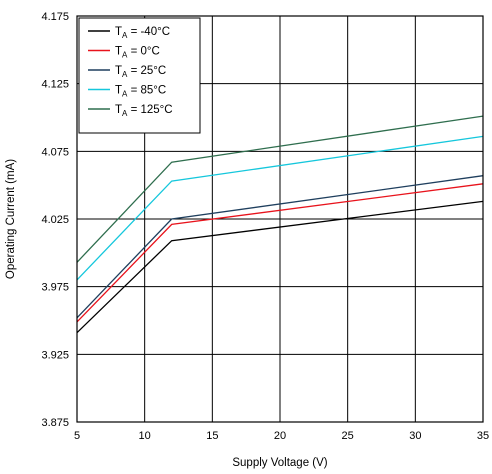  I want to click on legend-label-4: TA = 125°C, so click(144, 111).